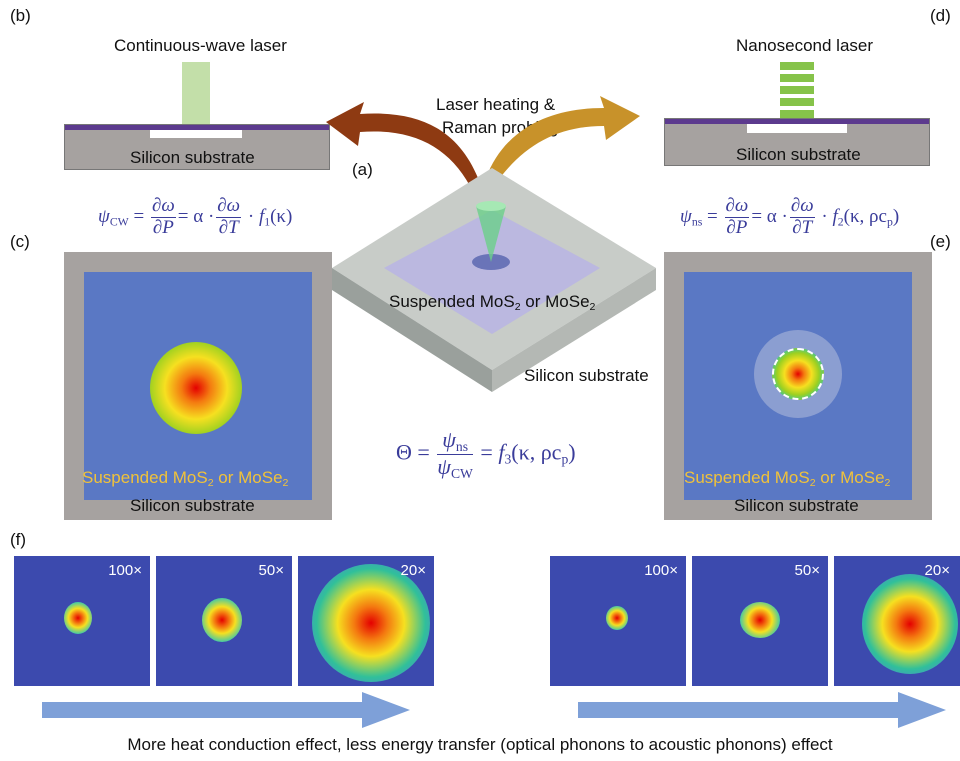 The height and width of the screenshot is (761, 960). What do you see at coordinates (196, 97) in the screenshot?
I see `cw-laser-beam` at bounding box center [196, 97].